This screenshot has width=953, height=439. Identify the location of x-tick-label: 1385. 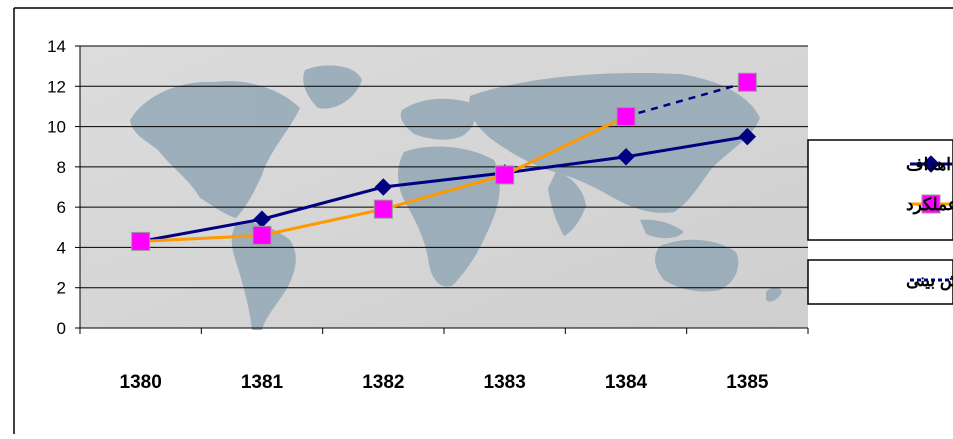
(747, 382).